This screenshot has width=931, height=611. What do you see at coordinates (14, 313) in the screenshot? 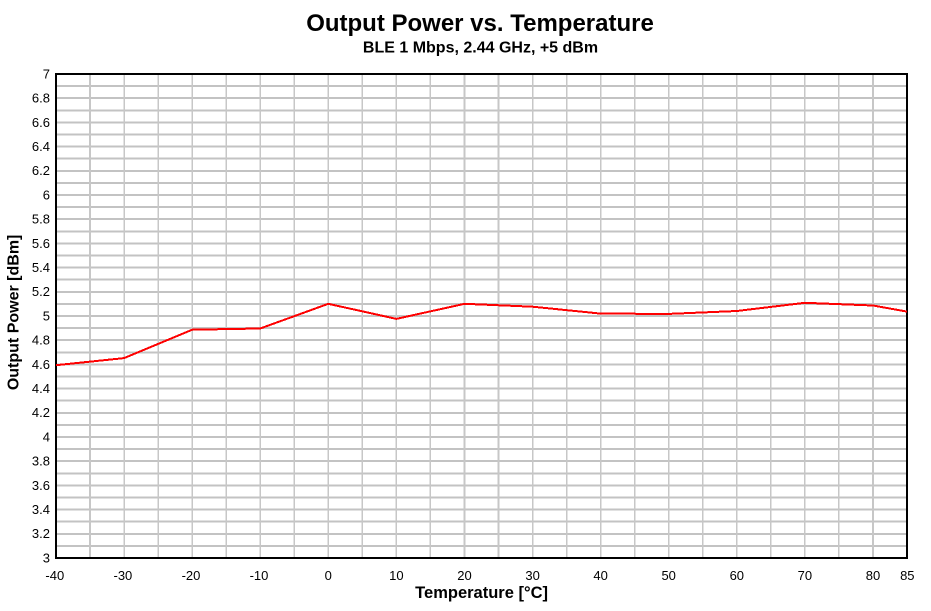
I see `svg-text: Output Power [dBm]` at bounding box center [14, 313].